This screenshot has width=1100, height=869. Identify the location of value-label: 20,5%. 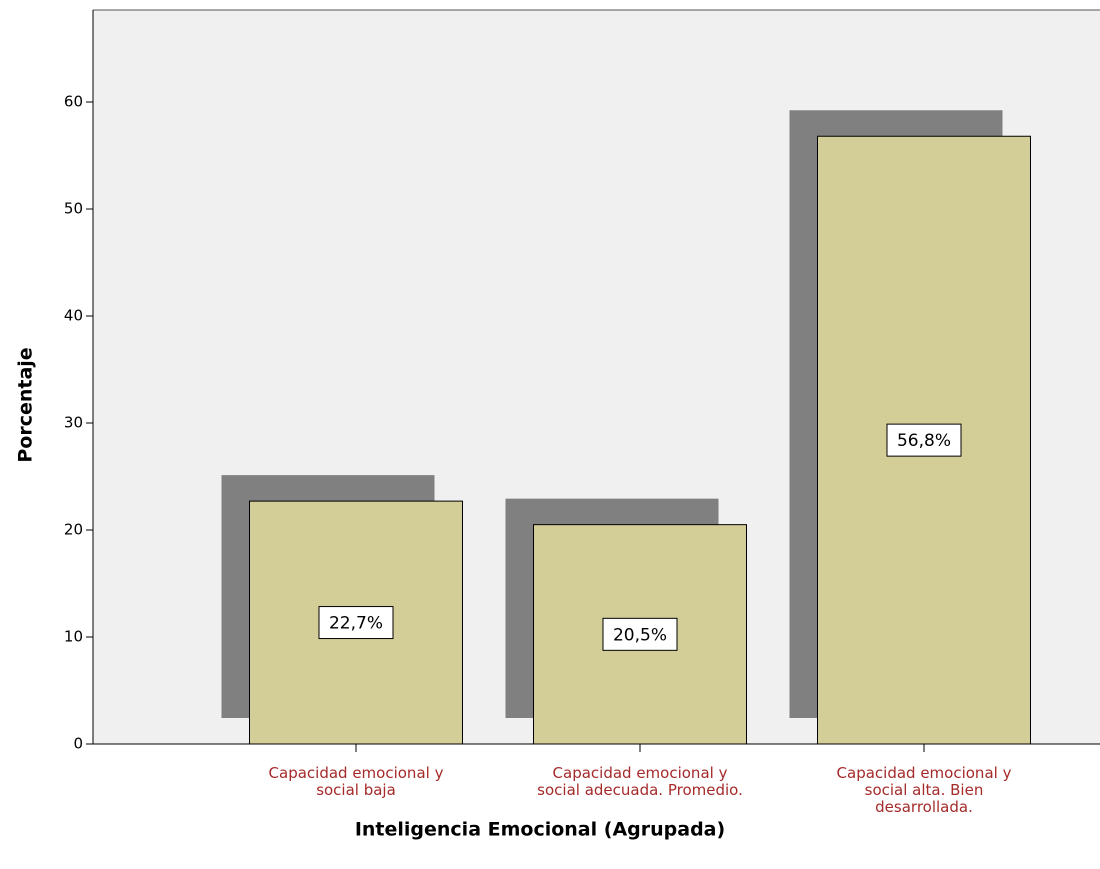
(640, 635).